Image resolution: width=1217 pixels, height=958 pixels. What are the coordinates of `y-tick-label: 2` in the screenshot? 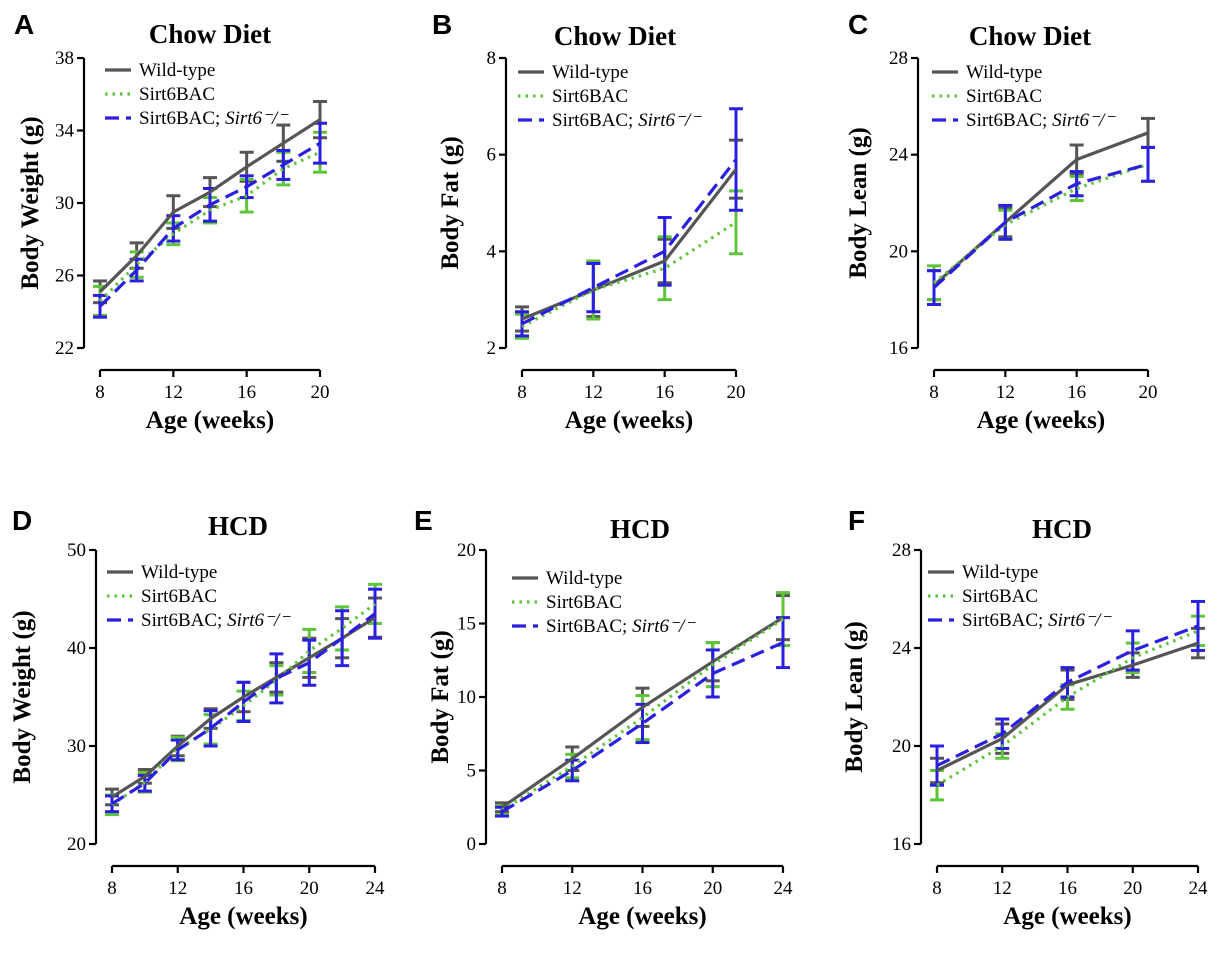 It's located at (492, 348).